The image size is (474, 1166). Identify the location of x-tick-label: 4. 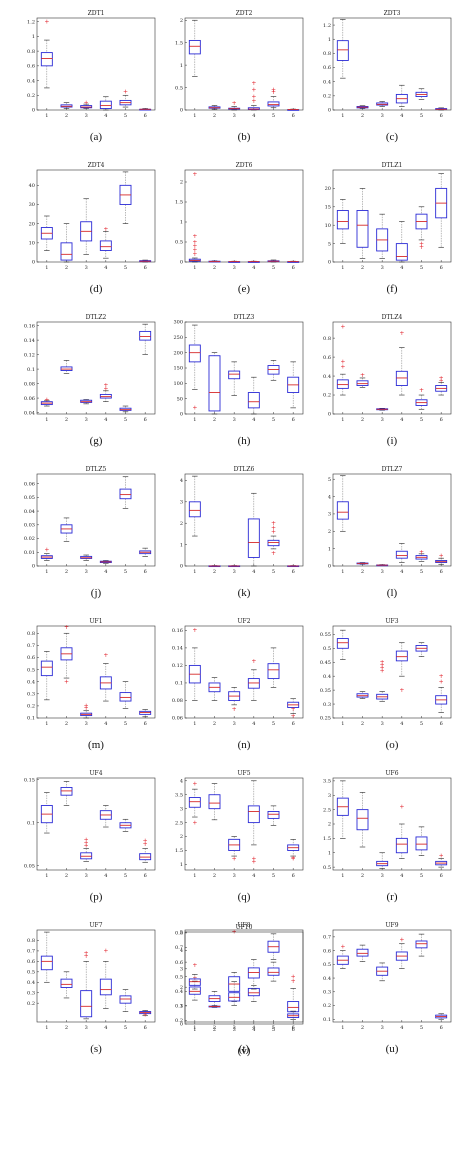
(105, 420).